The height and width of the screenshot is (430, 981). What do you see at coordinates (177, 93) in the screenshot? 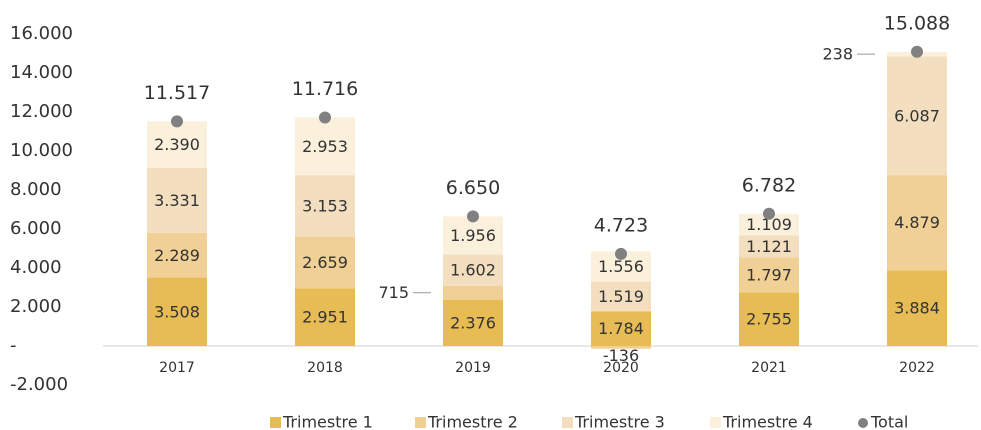
I see `total-label: 11.517` at bounding box center [177, 93].